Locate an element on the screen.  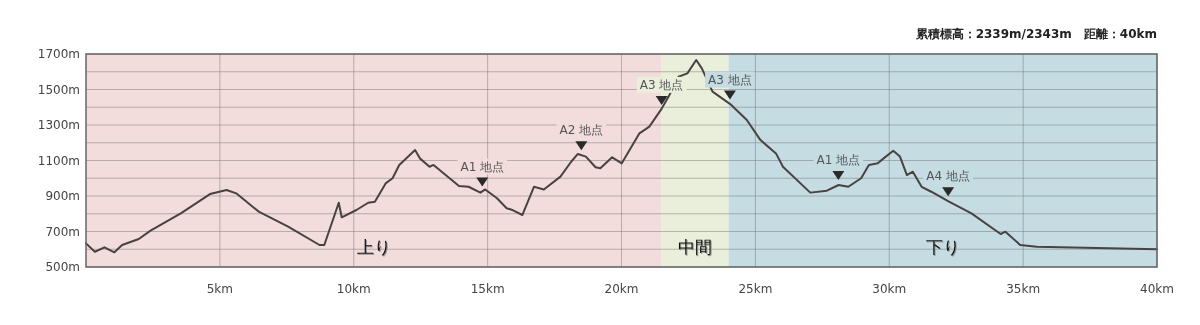
annotation: A2 地点 is located at coordinates (581, 130).